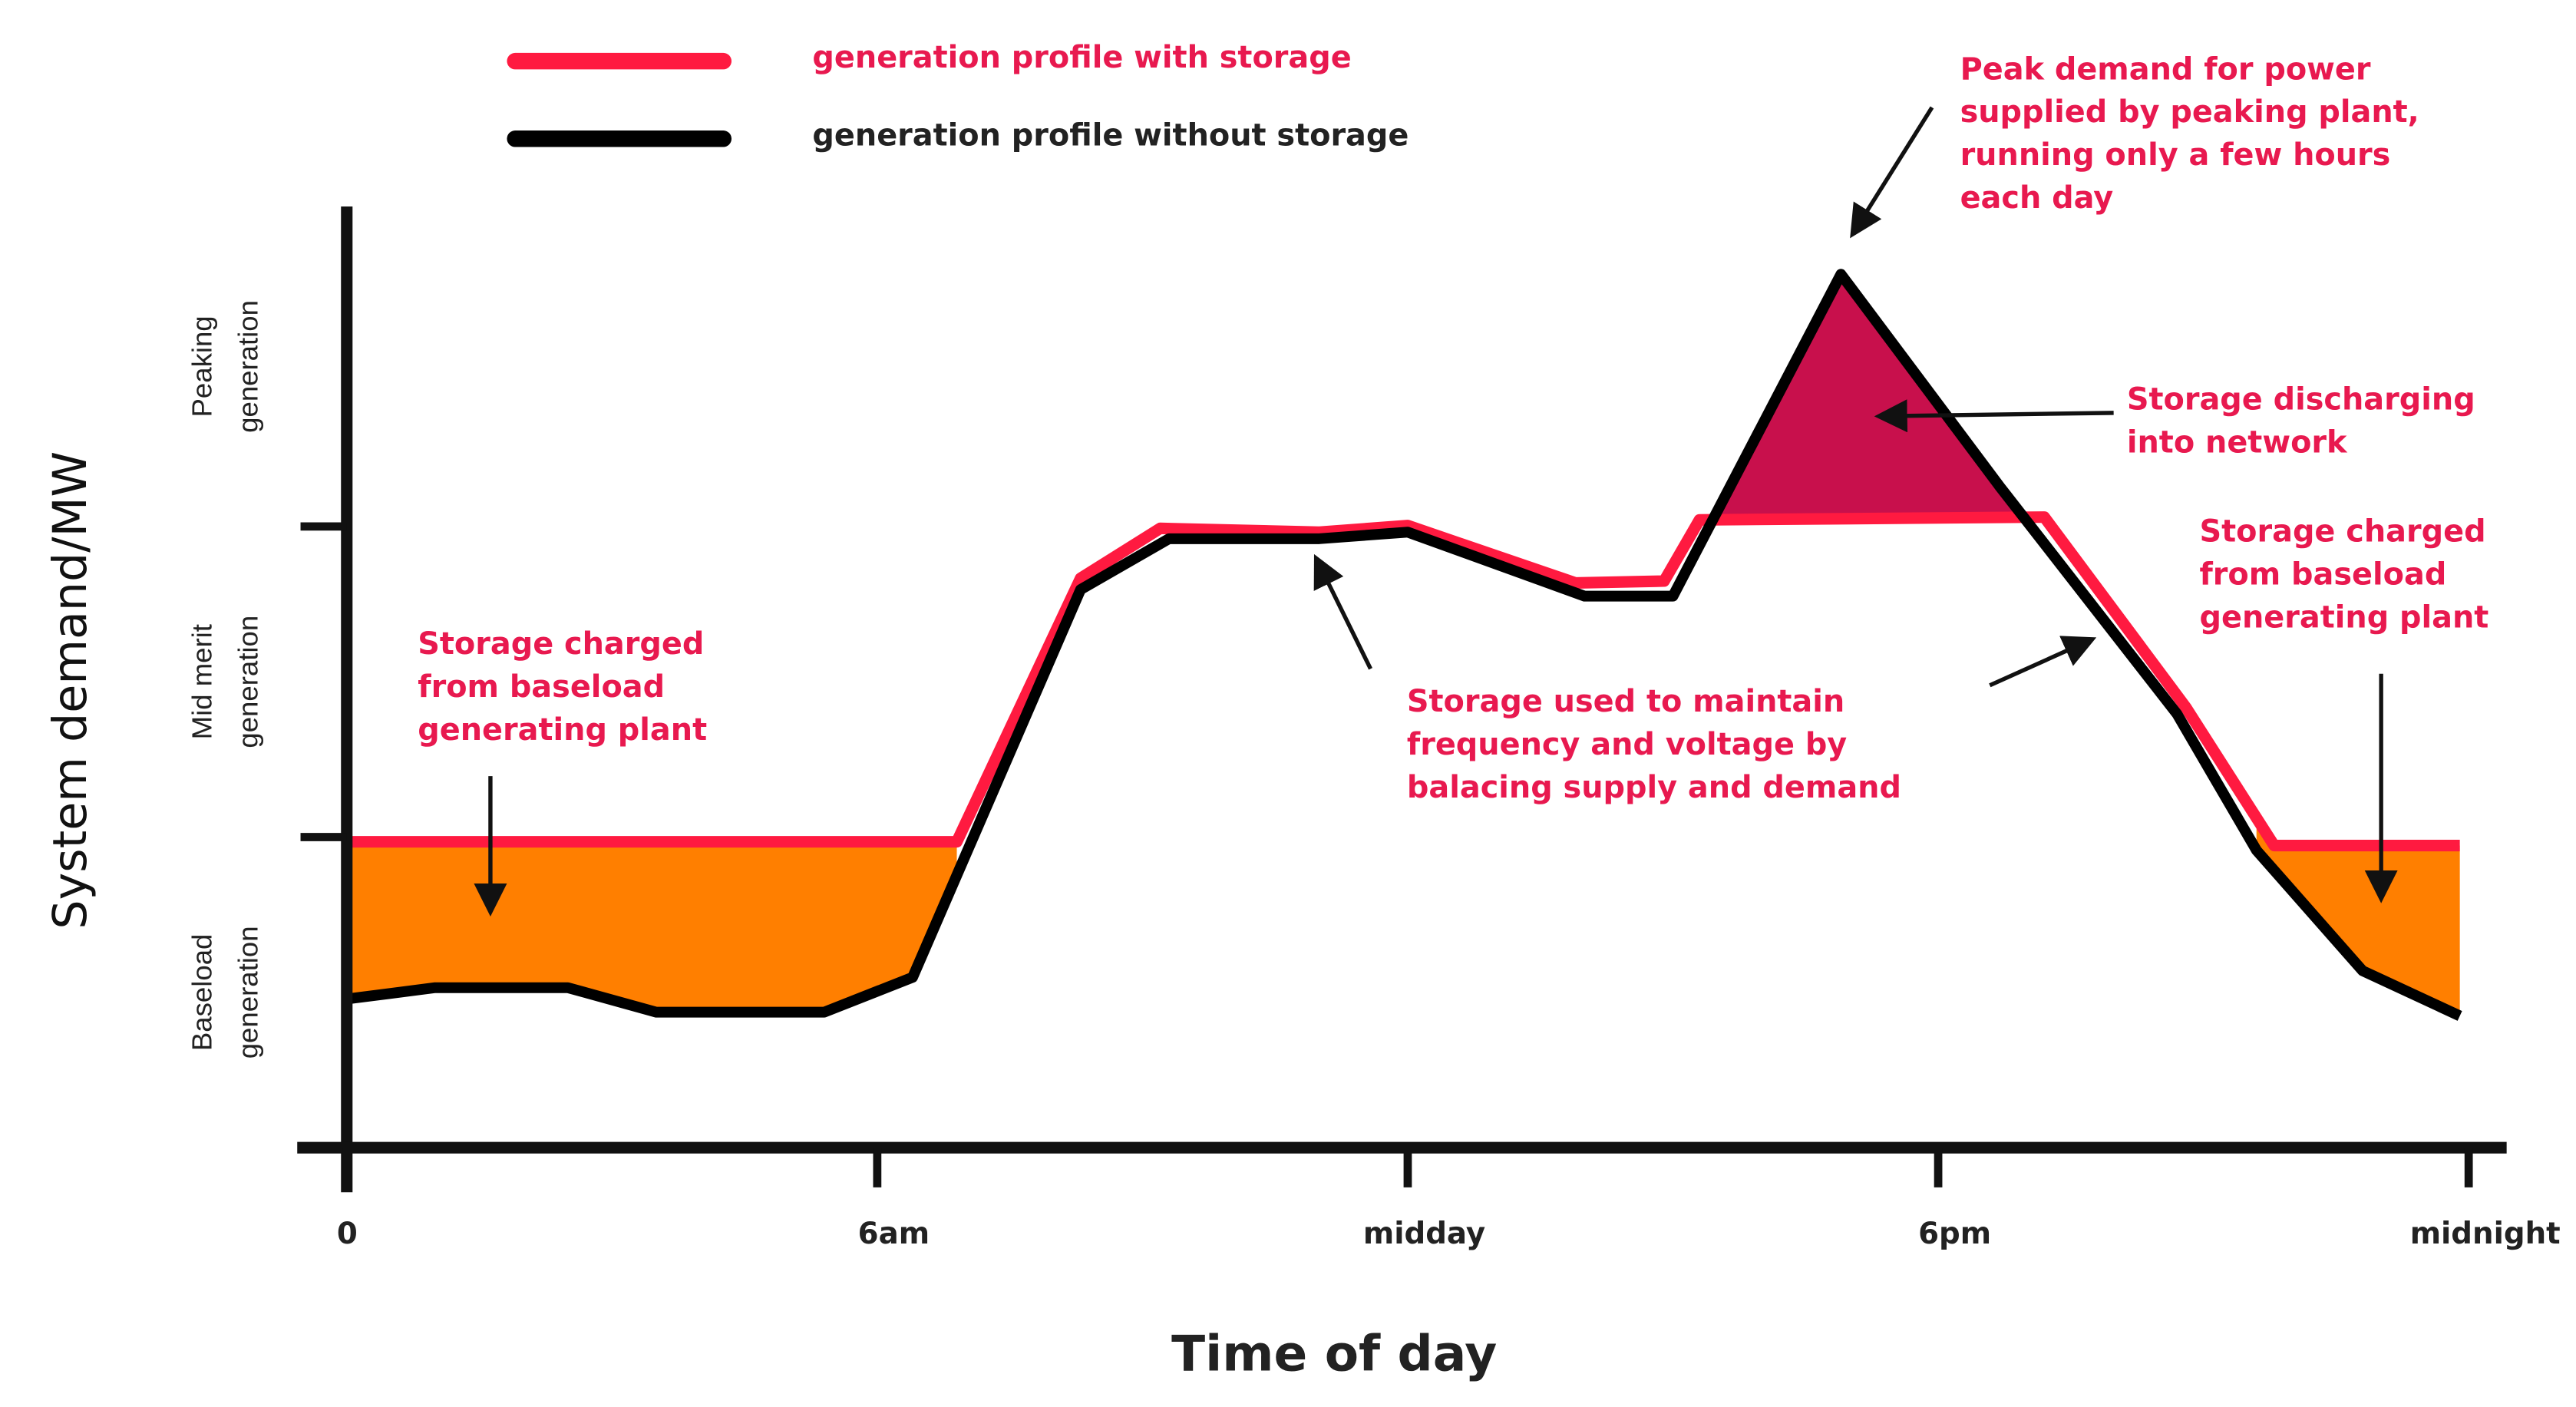  Describe the element at coordinates (1954, 1234) in the screenshot. I see `x-tick-label: 6pm` at that location.